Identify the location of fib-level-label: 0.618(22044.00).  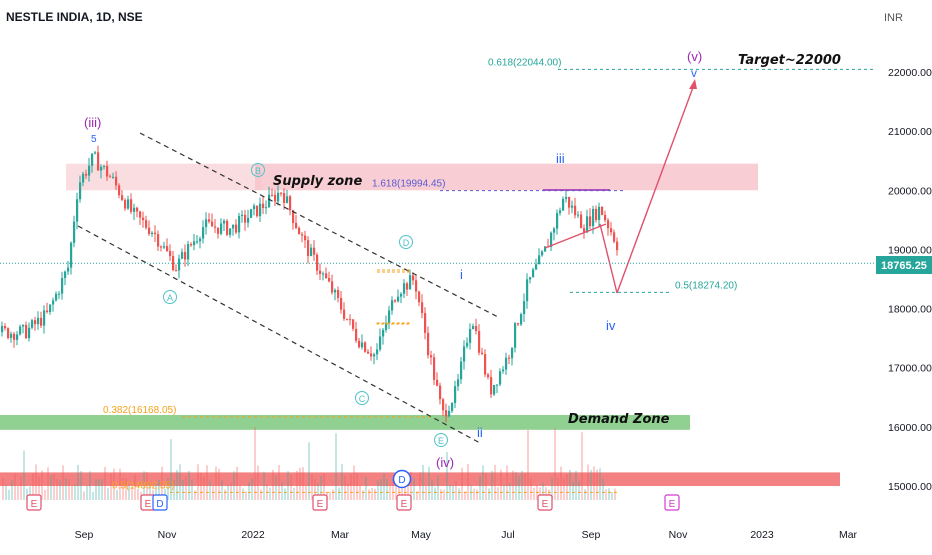
(524, 62).